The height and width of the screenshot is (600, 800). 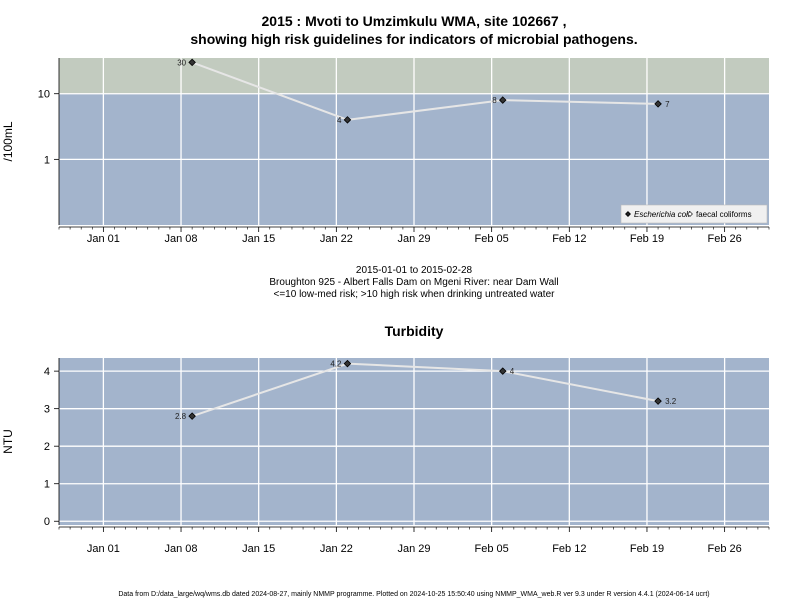 What do you see at coordinates (47, 447) in the screenshot?
I see `y-tick-label: 2` at bounding box center [47, 447].